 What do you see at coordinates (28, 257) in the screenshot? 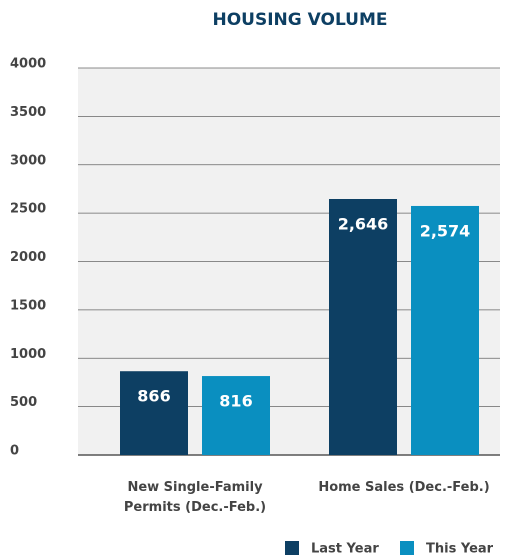
I see `y-tick-label: 2000` at bounding box center [28, 257].